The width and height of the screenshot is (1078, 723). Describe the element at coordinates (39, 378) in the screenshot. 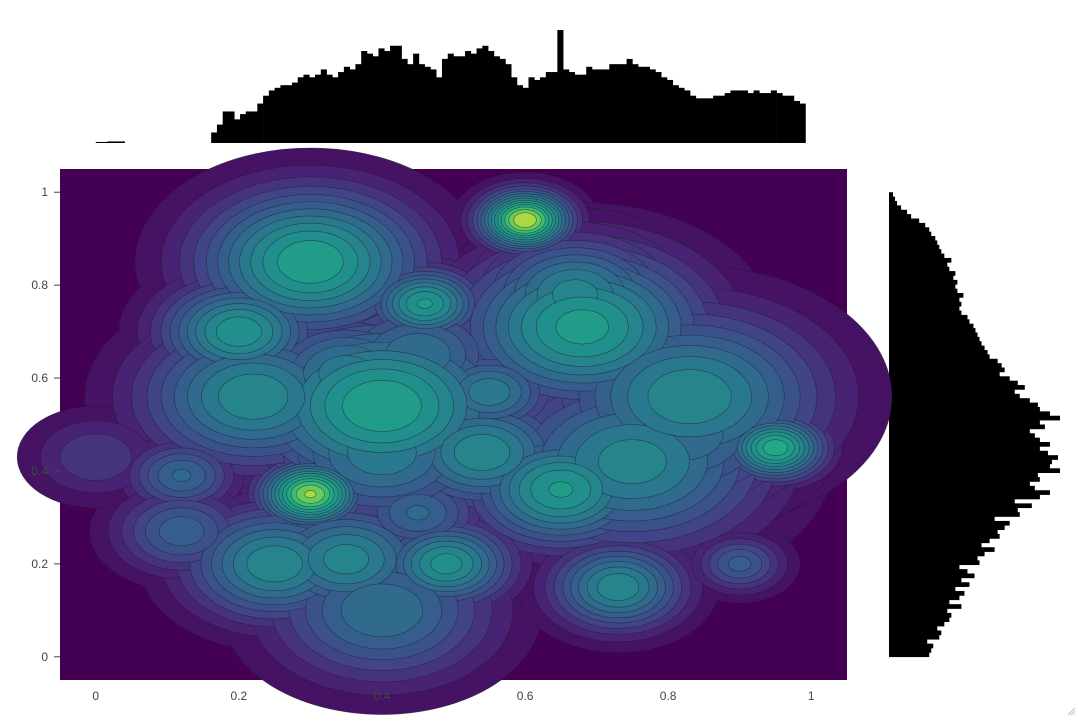

I see `y-tick-label: 0.6` at that location.